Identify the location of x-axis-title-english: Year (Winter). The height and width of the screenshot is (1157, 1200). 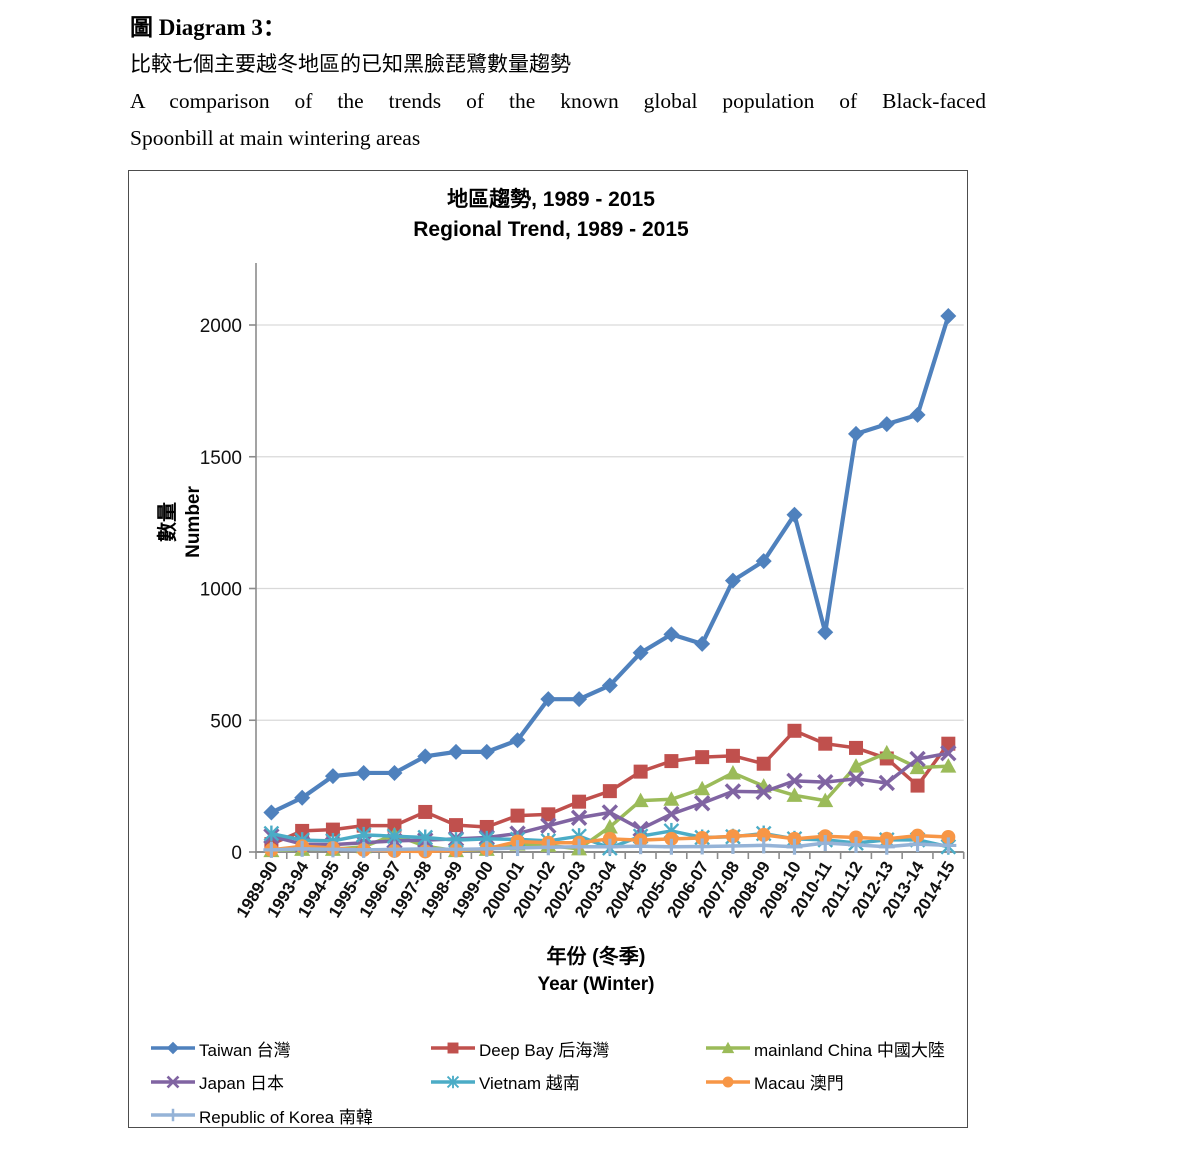
(596, 984).